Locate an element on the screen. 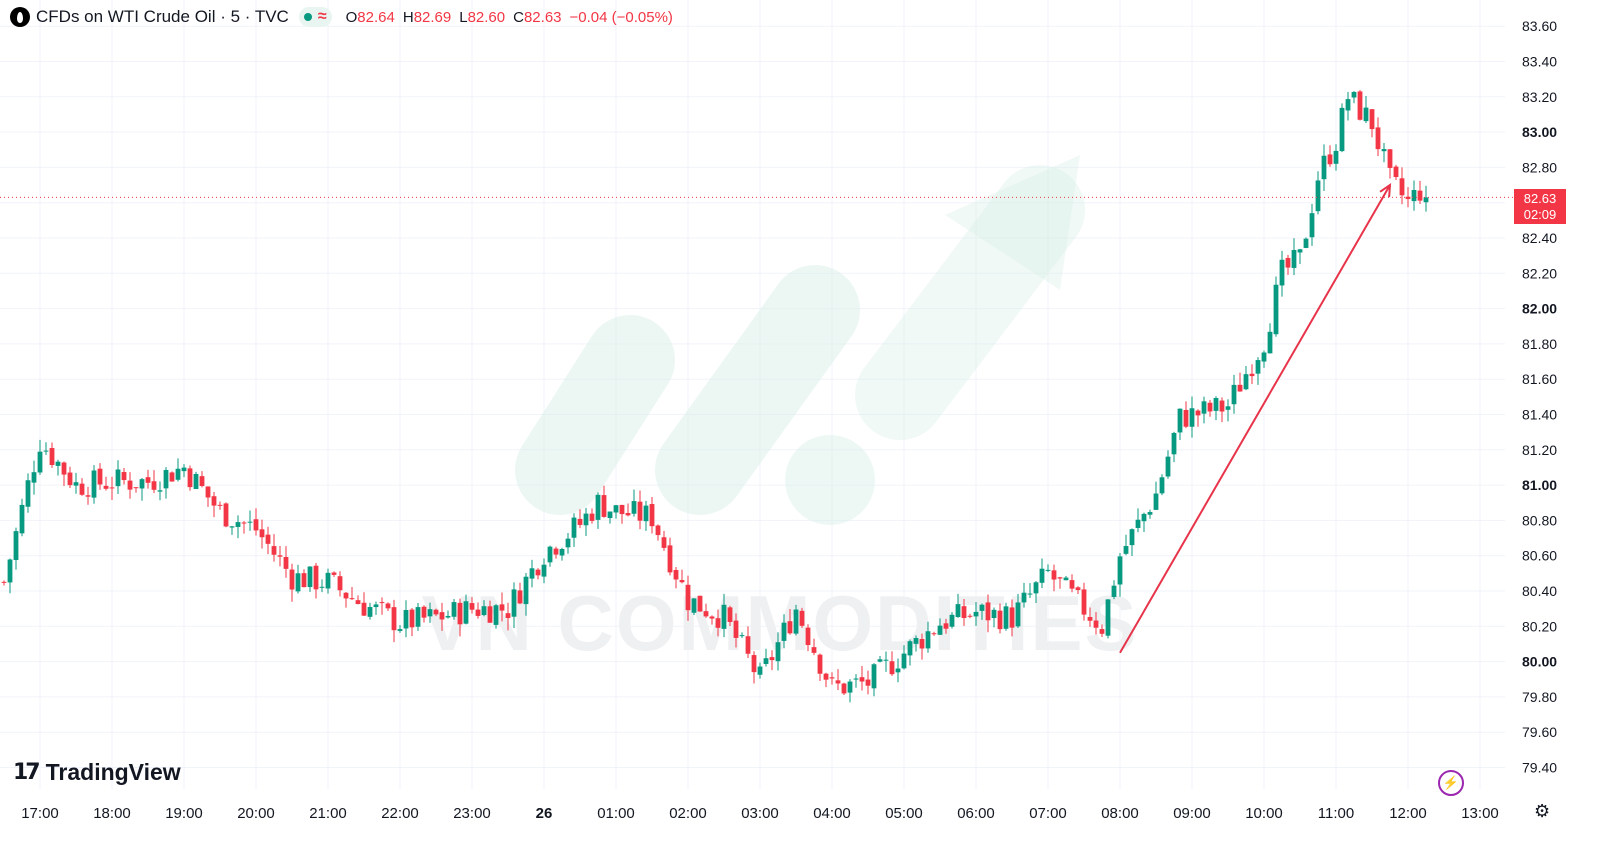 The width and height of the screenshot is (1600, 843). close-value: 82.63 is located at coordinates (542, 17).